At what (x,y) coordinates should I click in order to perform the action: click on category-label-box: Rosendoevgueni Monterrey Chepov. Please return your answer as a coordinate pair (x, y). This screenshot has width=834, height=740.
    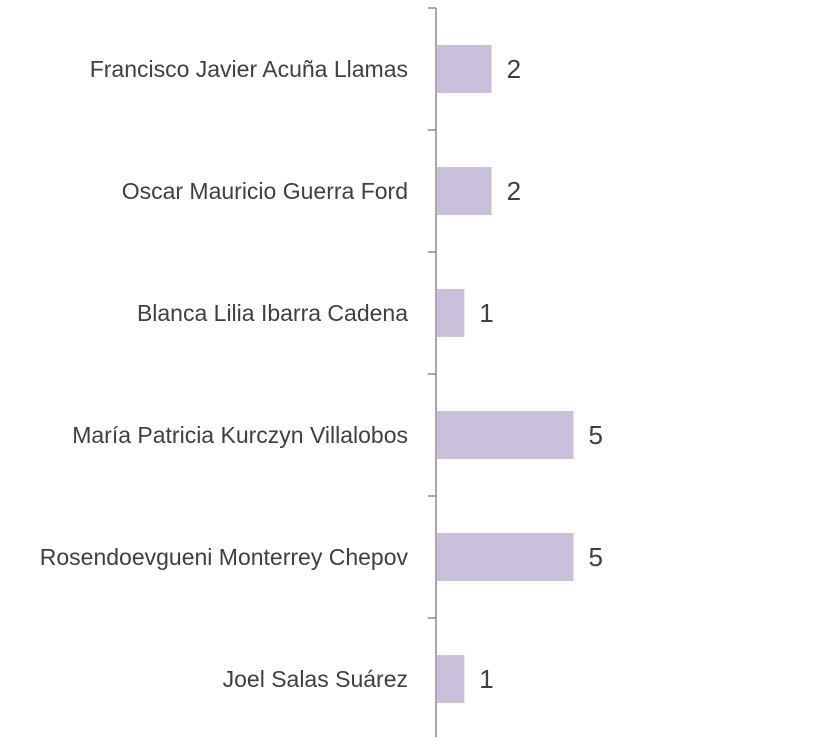
    Looking at the image, I should click on (224, 557).